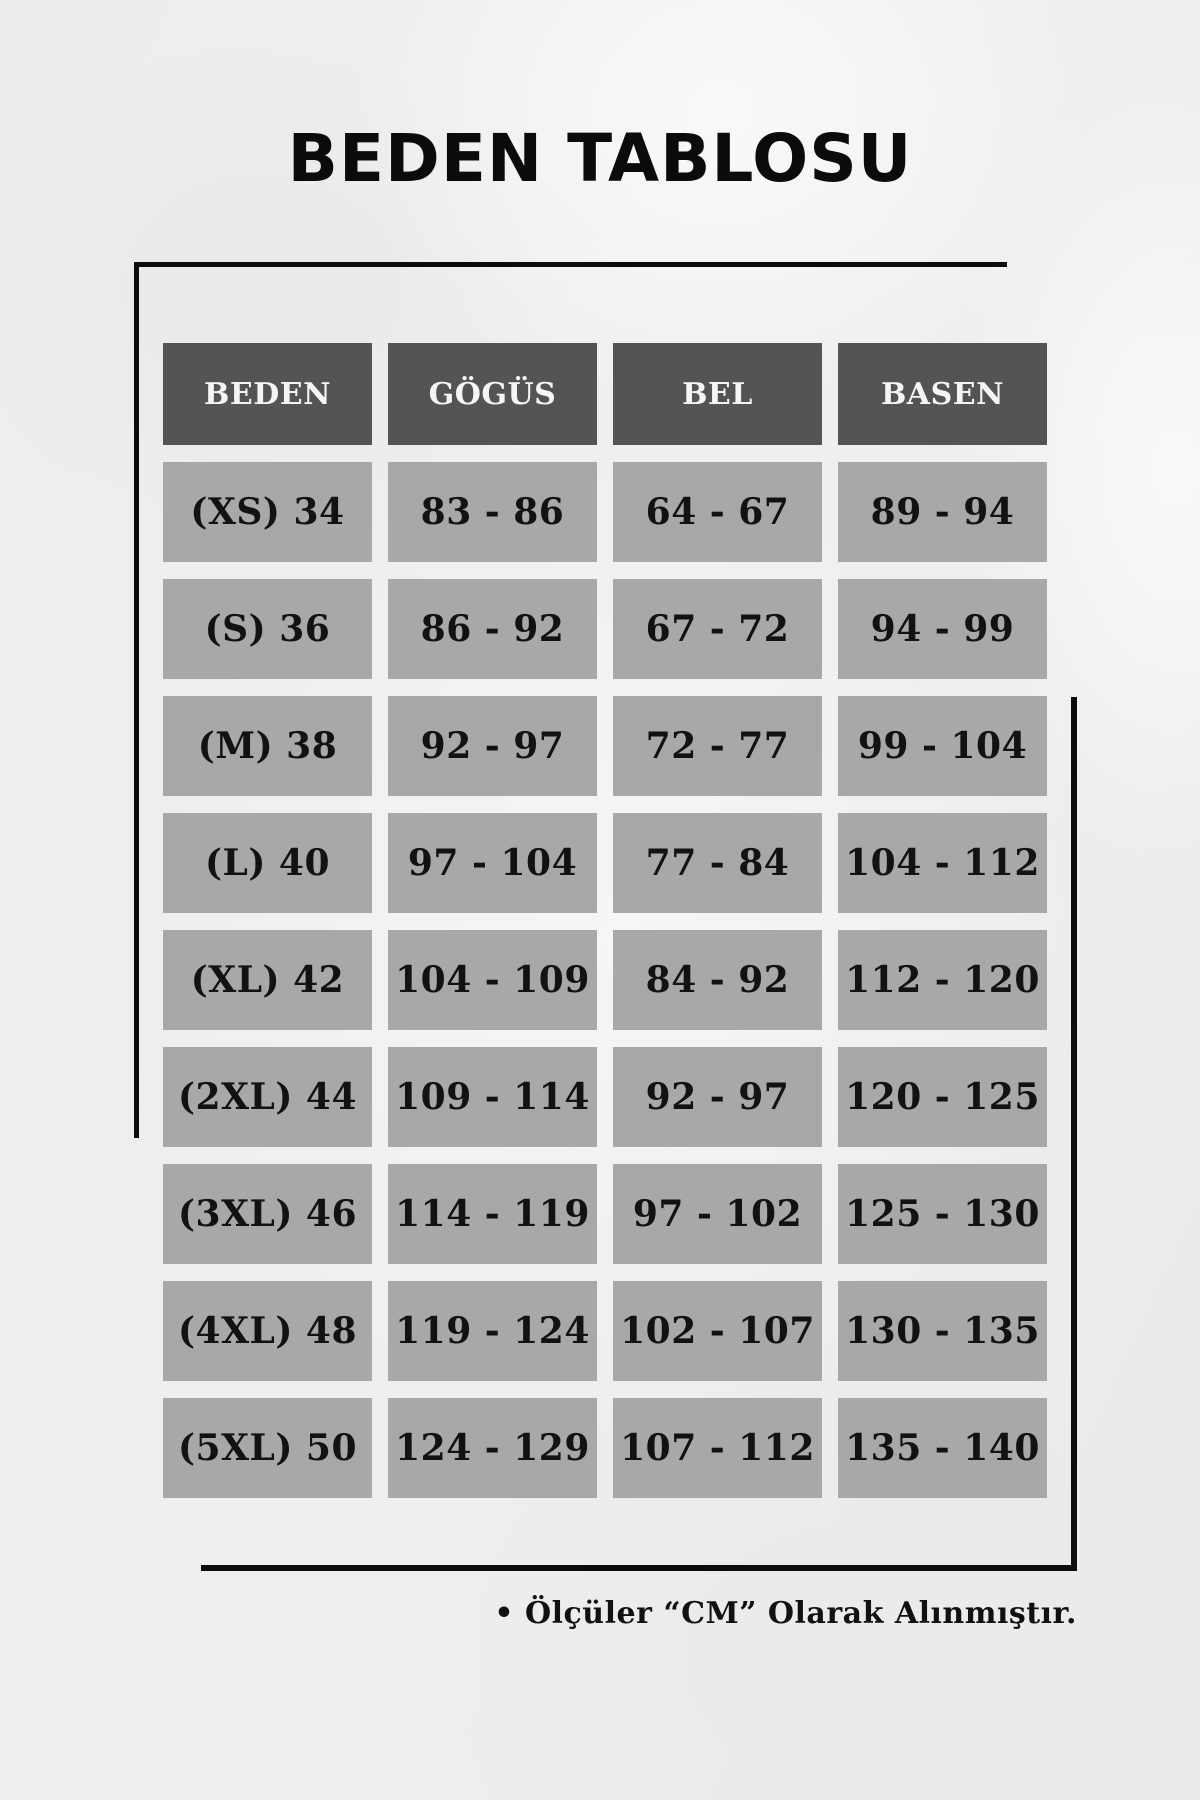  Describe the element at coordinates (717, 512) in the screenshot. I see `measure-cell: 64 - 67` at that location.